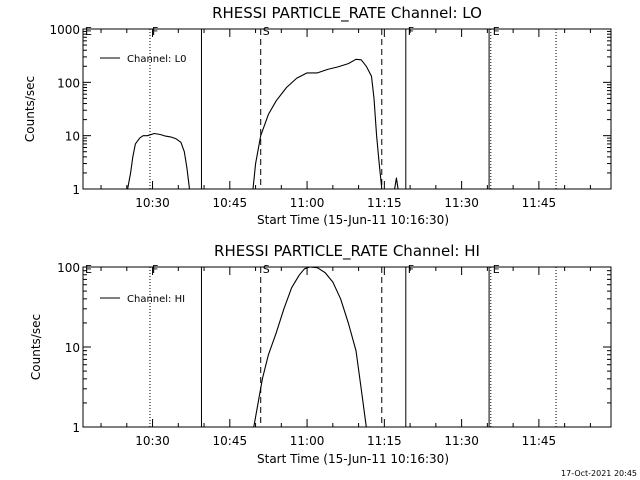 Image resolution: width=640 pixels, height=480 pixels. What do you see at coordinates (347, 13) in the screenshot?
I see `chart-title: RHESSI PARTICLE_RATE Channel: LO` at bounding box center [347, 13].